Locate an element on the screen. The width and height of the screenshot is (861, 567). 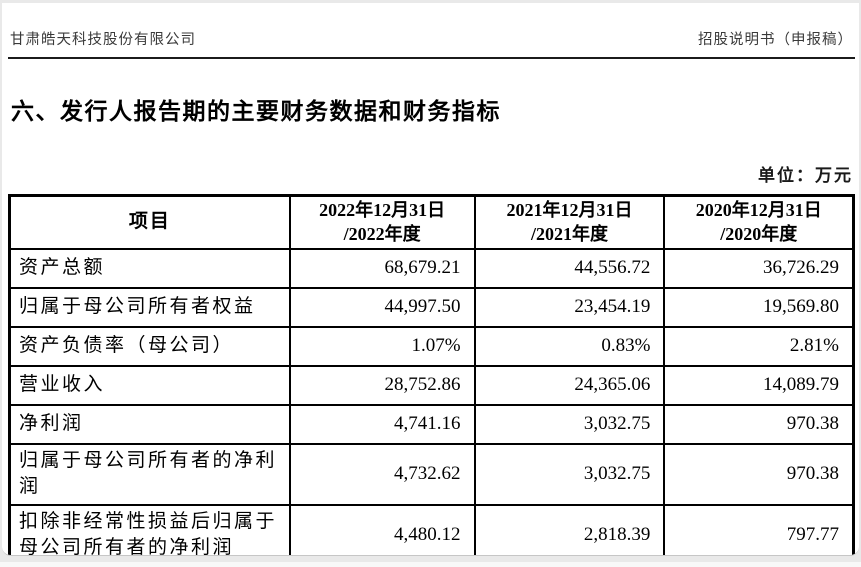
value-2022: 1.07% is located at coordinates (382, 346).